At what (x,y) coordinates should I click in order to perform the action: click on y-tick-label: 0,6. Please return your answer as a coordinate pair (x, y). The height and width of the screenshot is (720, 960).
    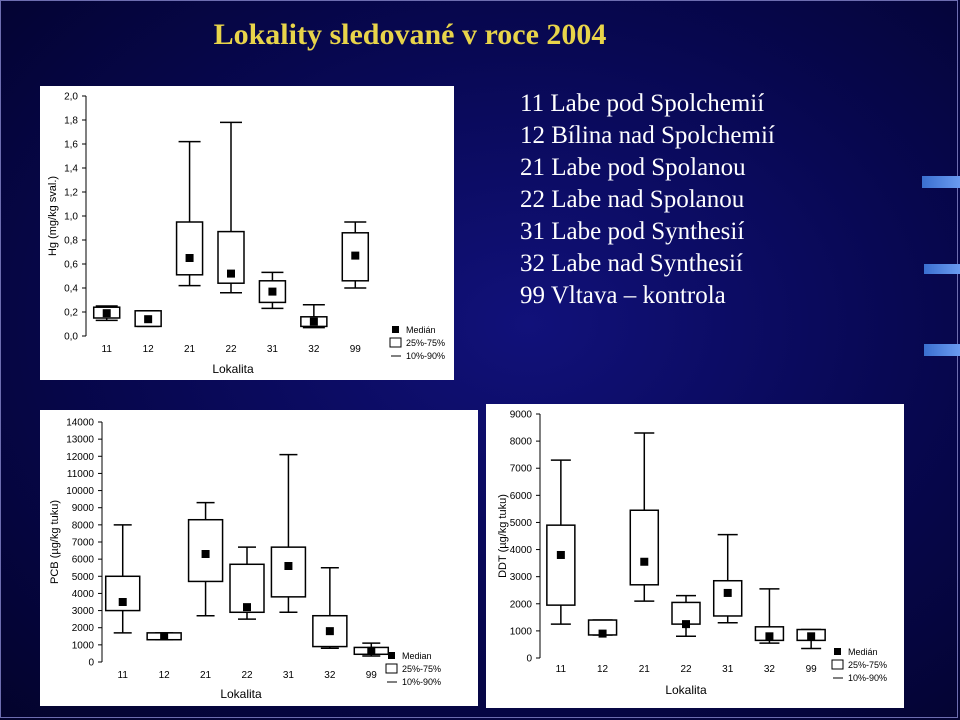
    Looking at the image, I should click on (71, 265).